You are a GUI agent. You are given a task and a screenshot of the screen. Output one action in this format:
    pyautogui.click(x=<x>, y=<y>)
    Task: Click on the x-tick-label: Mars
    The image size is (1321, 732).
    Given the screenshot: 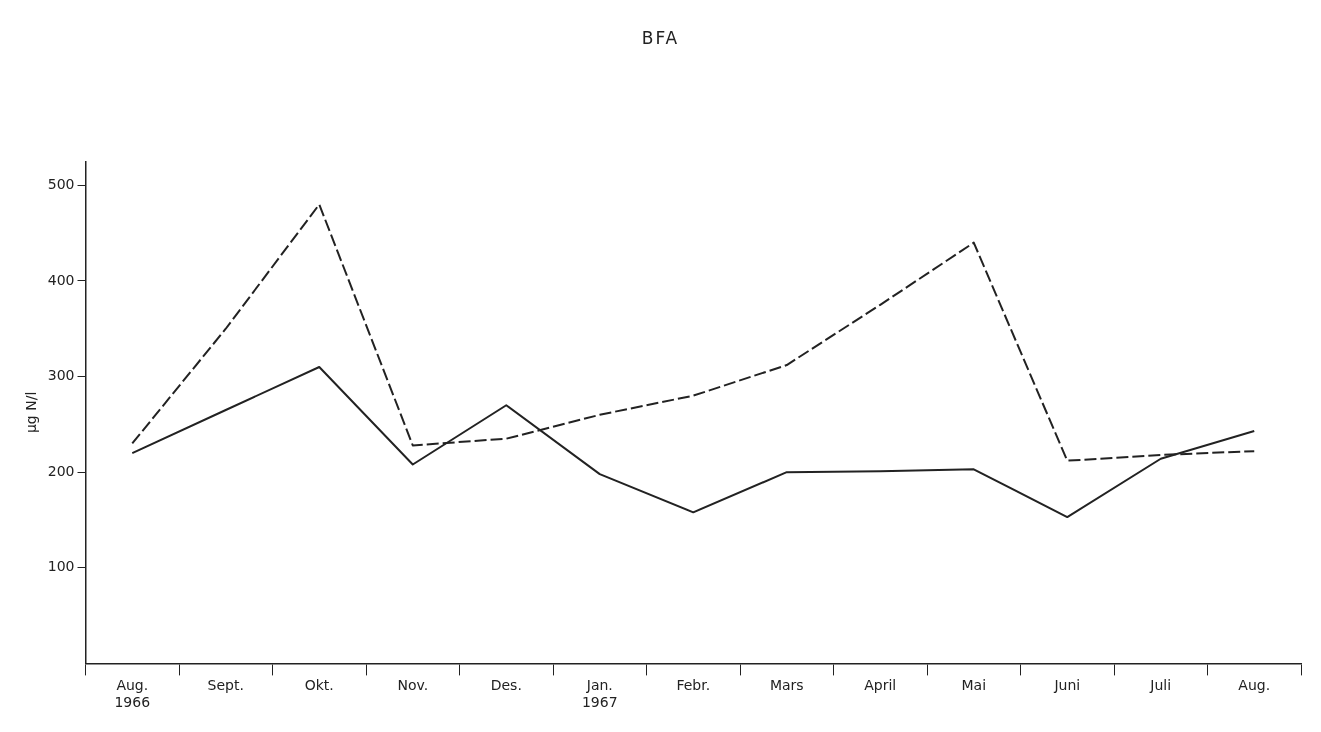 What is the action you would take?
    pyautogui.click(x=786, y=685)
    